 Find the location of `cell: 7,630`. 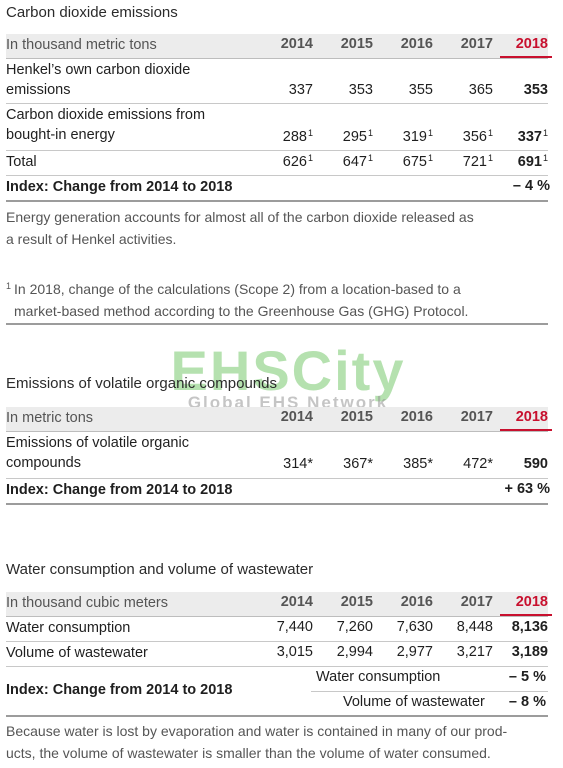

cell: 7,630 is located at coordinates (414, 627).